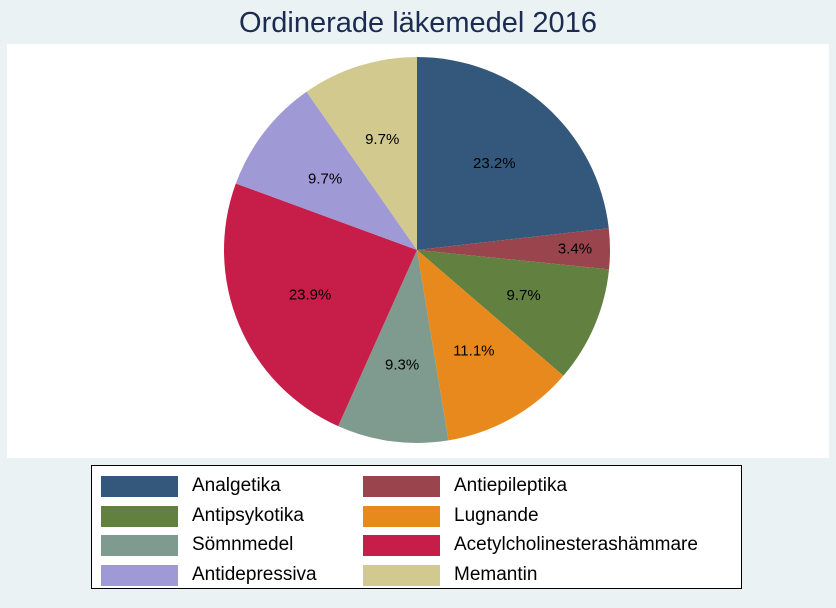 The image size is (836, 608). Describe the element at coordinates (325, 179) in the screenshot. I see `pie-label-6: 9.7%` at that location.